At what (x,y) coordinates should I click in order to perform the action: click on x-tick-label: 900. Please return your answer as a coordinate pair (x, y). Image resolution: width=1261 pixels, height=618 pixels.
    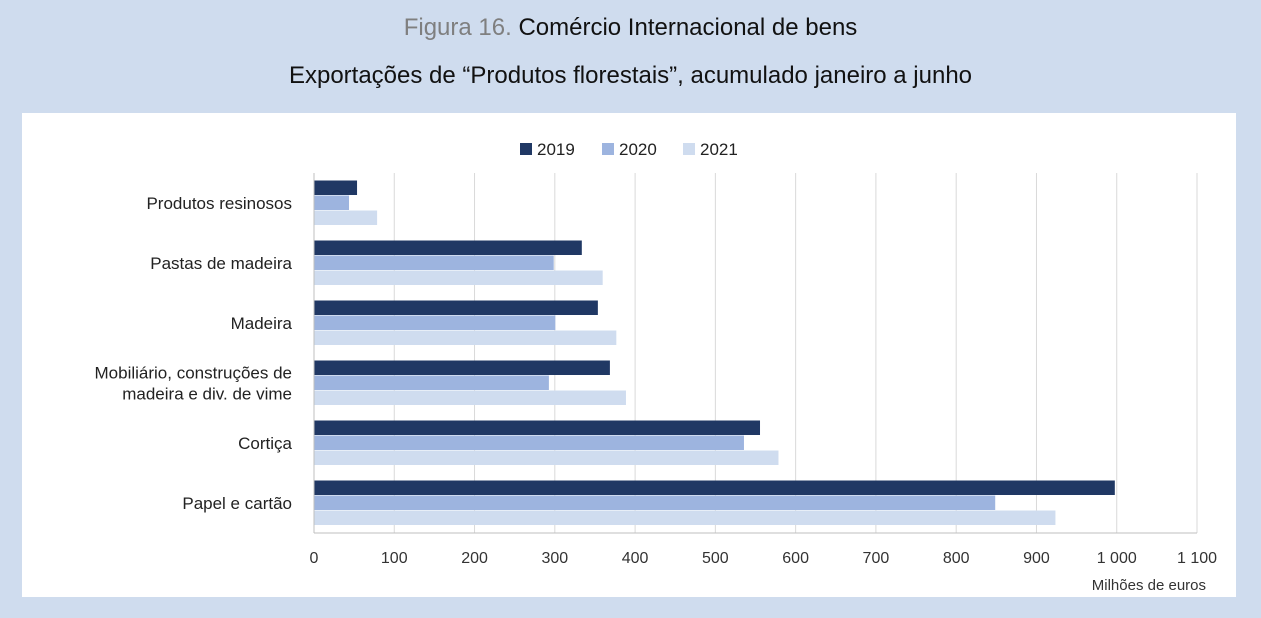
    Looking at the image, I should click on (1036, 558).